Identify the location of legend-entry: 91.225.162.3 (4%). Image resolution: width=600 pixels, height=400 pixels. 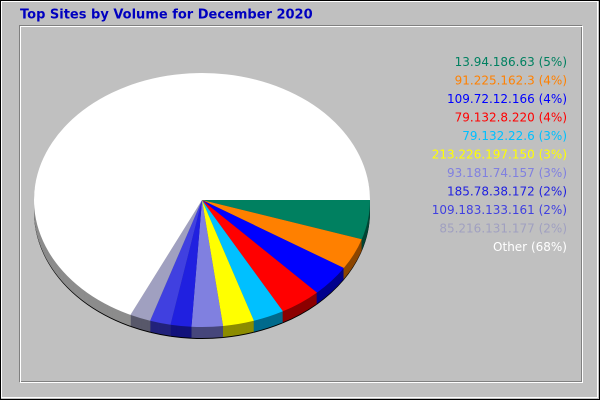
(511, 80).